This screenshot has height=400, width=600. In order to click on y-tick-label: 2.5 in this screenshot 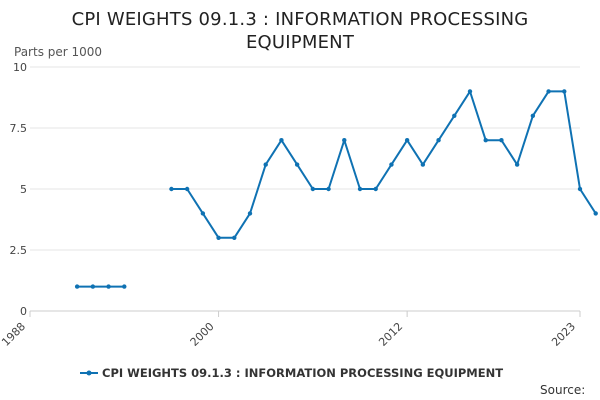, I will do `click(19, 250)`.